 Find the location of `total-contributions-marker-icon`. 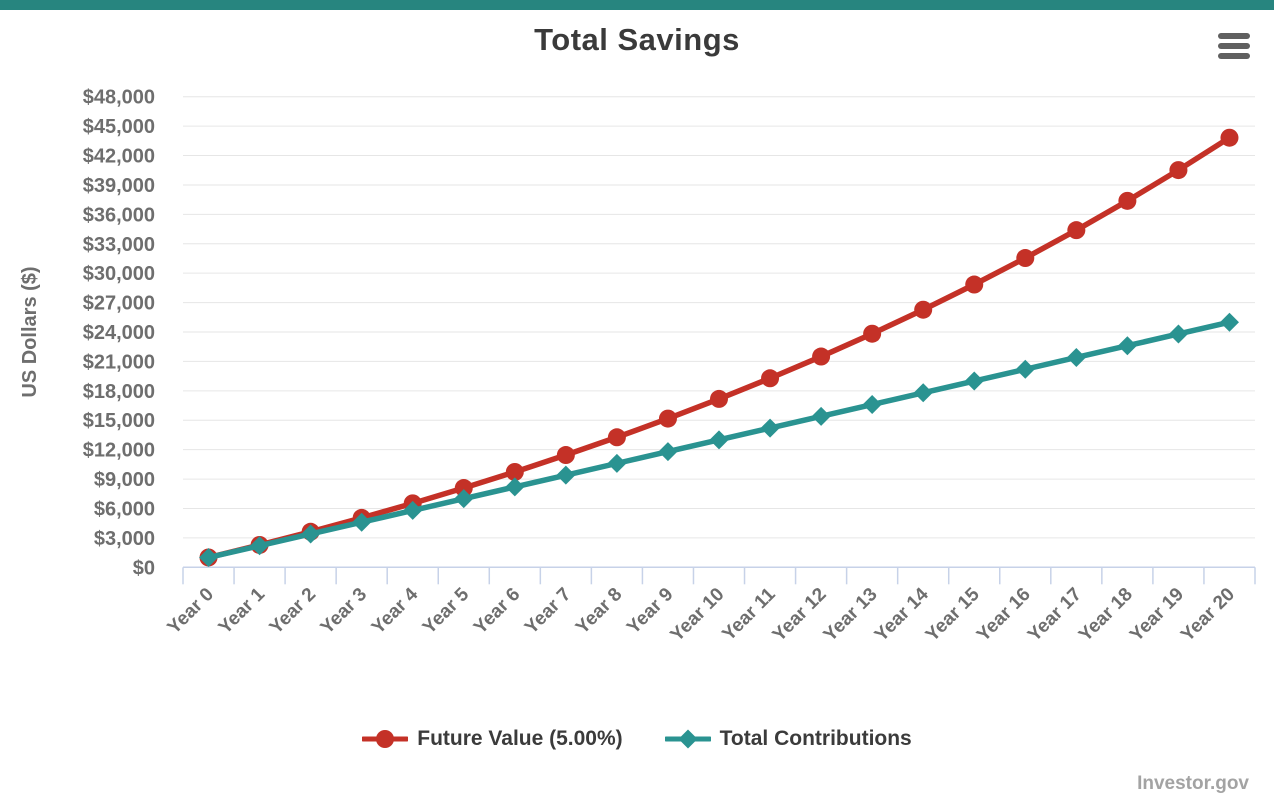

total-contributions-marker-icon is located at coordinates (687, 739).